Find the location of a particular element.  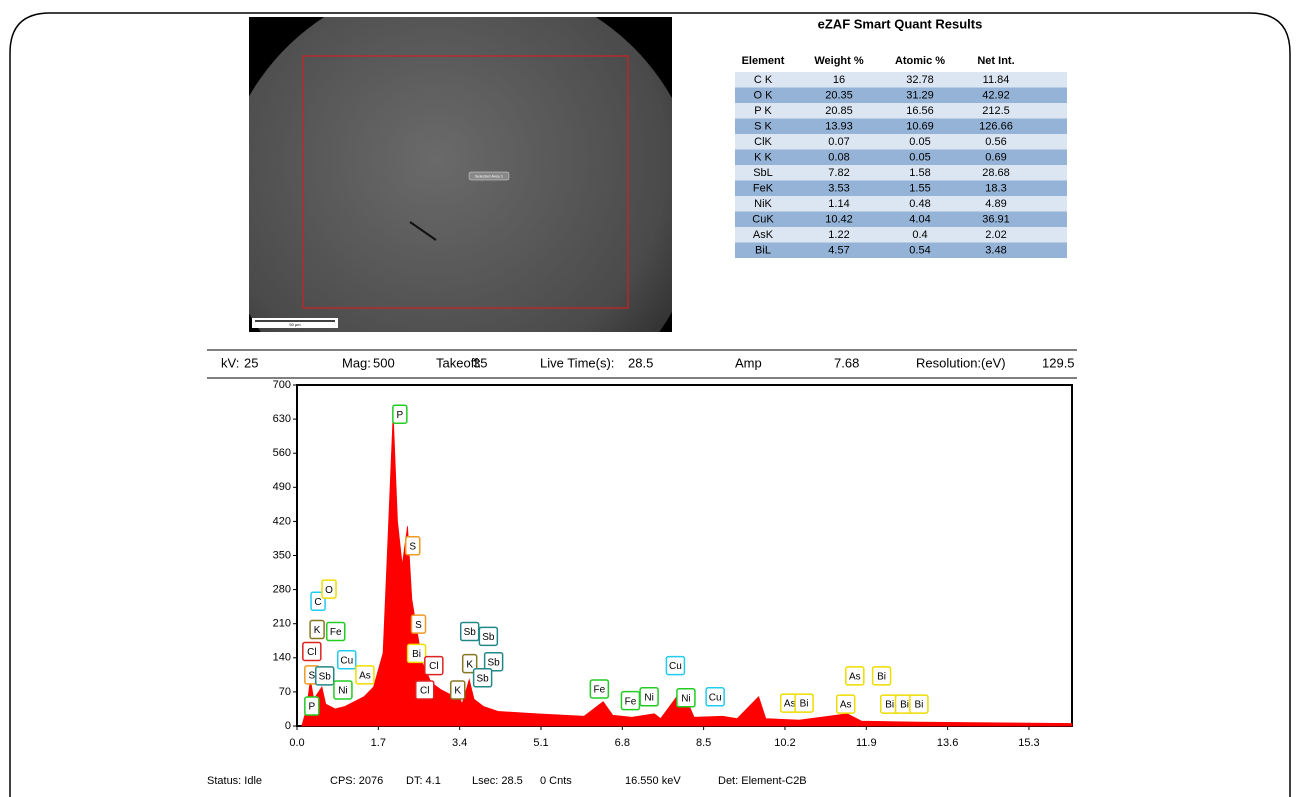

status-item: DT: 4.1 is located at coordinates (423, 781).